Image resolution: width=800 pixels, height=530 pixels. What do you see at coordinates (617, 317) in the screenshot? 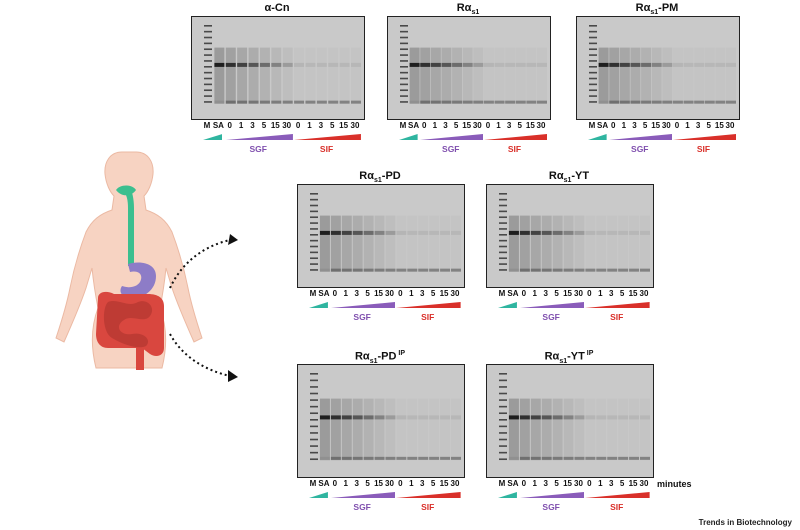
I see `sif-label: SIF` at bounding box center [617, 317].